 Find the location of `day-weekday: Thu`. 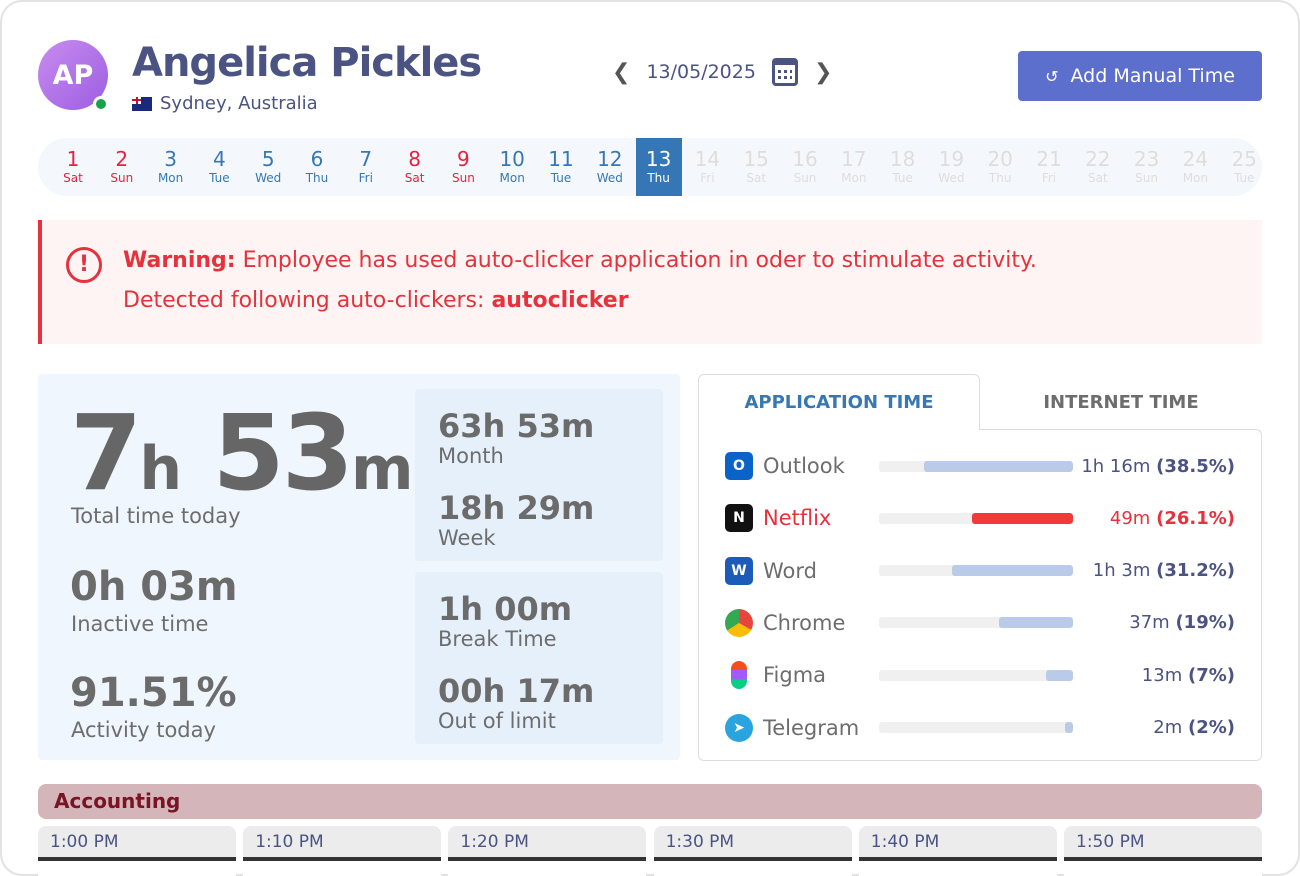

day-weekday: Thu is located at coordinates (658, 178).